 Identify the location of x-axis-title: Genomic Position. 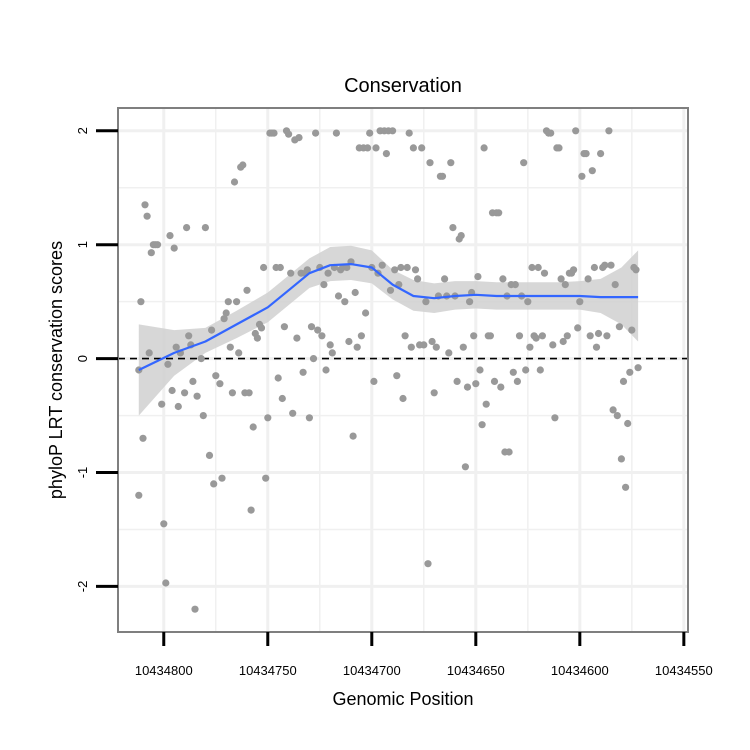
(402, 699).